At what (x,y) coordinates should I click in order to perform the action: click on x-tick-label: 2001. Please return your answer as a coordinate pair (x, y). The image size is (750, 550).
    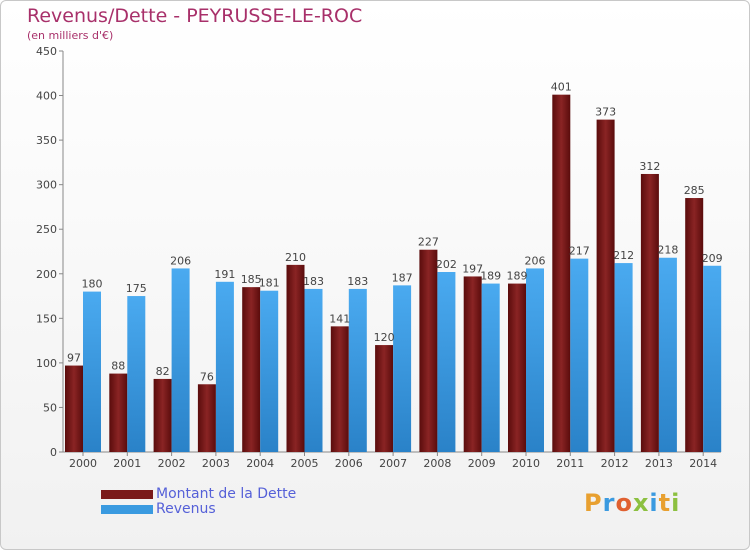
    Looking at the image, I should click on (127, 463).